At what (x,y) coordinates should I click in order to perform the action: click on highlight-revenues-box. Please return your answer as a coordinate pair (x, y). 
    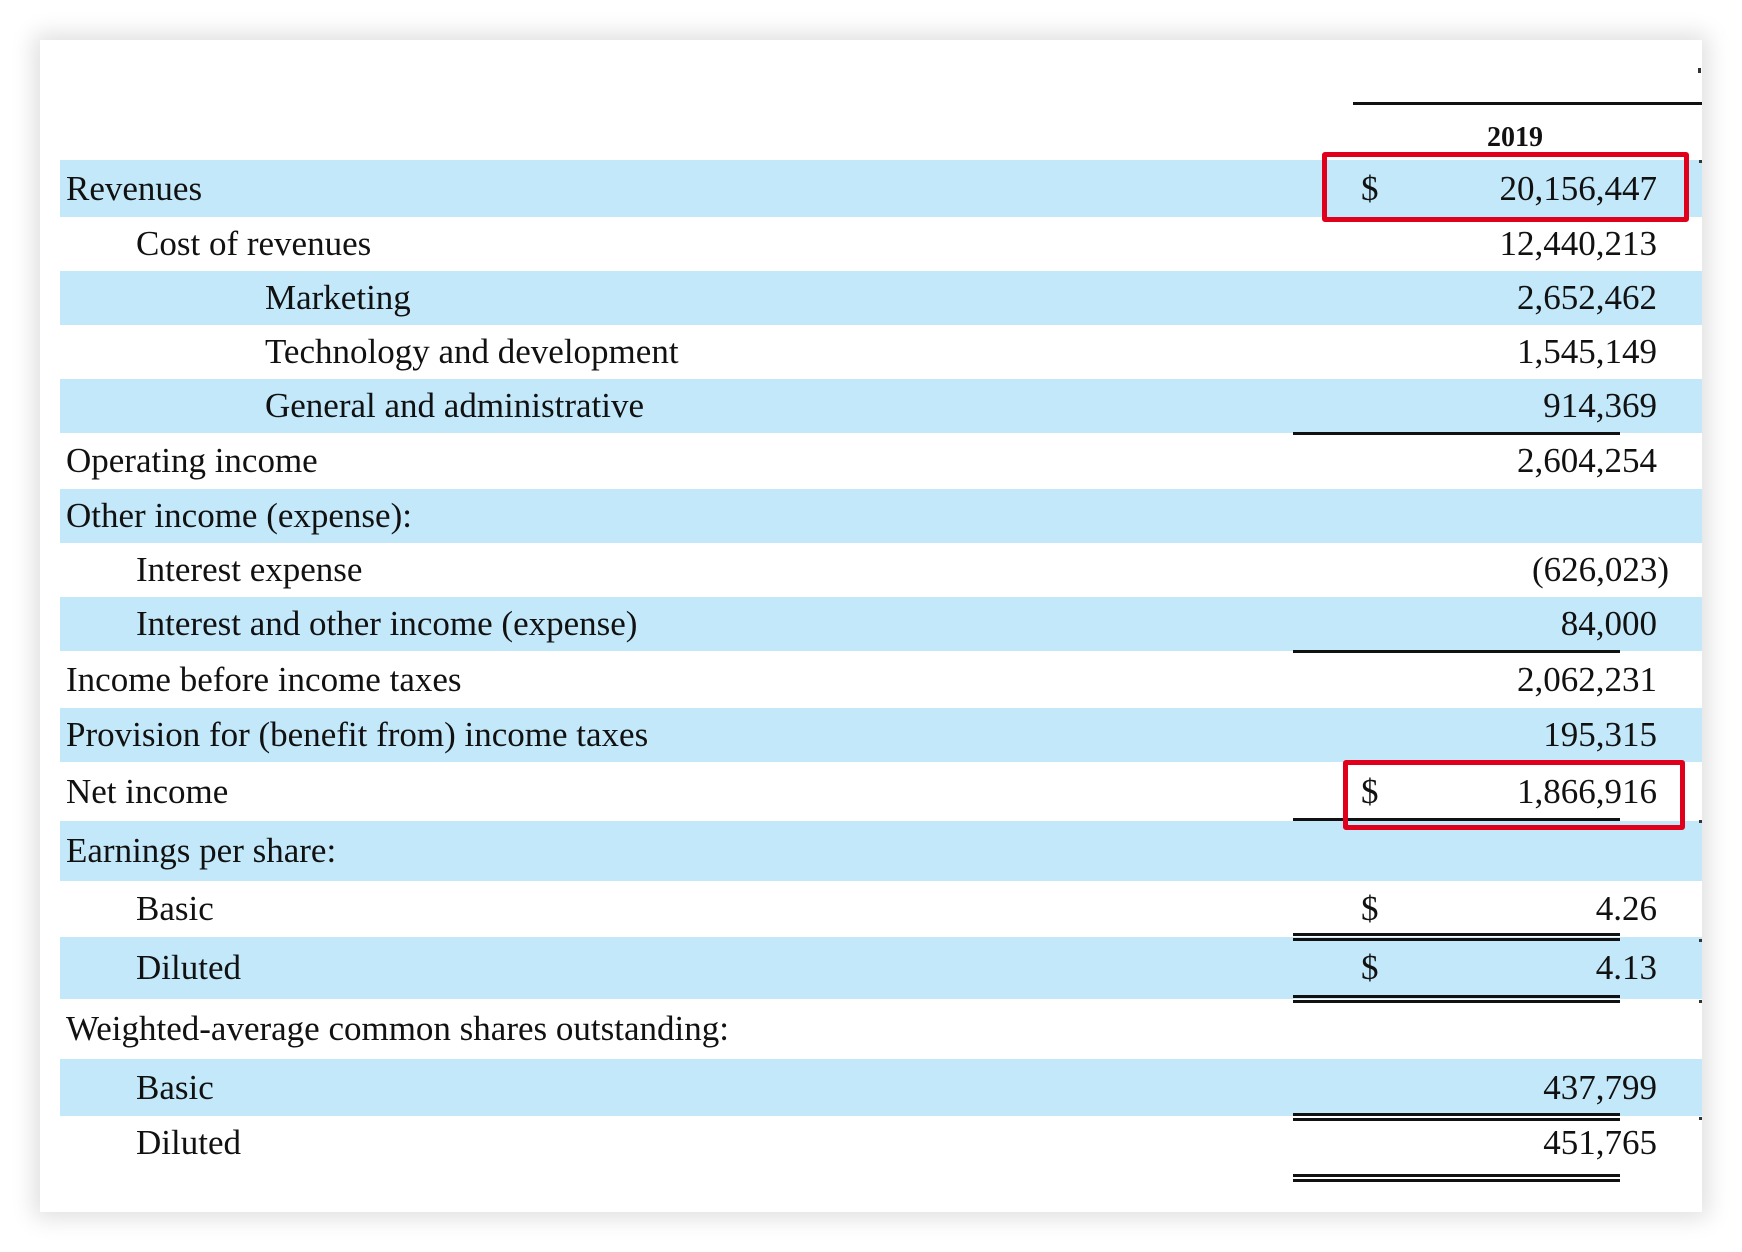
    Looking at the image, I should click on (1505, 187).